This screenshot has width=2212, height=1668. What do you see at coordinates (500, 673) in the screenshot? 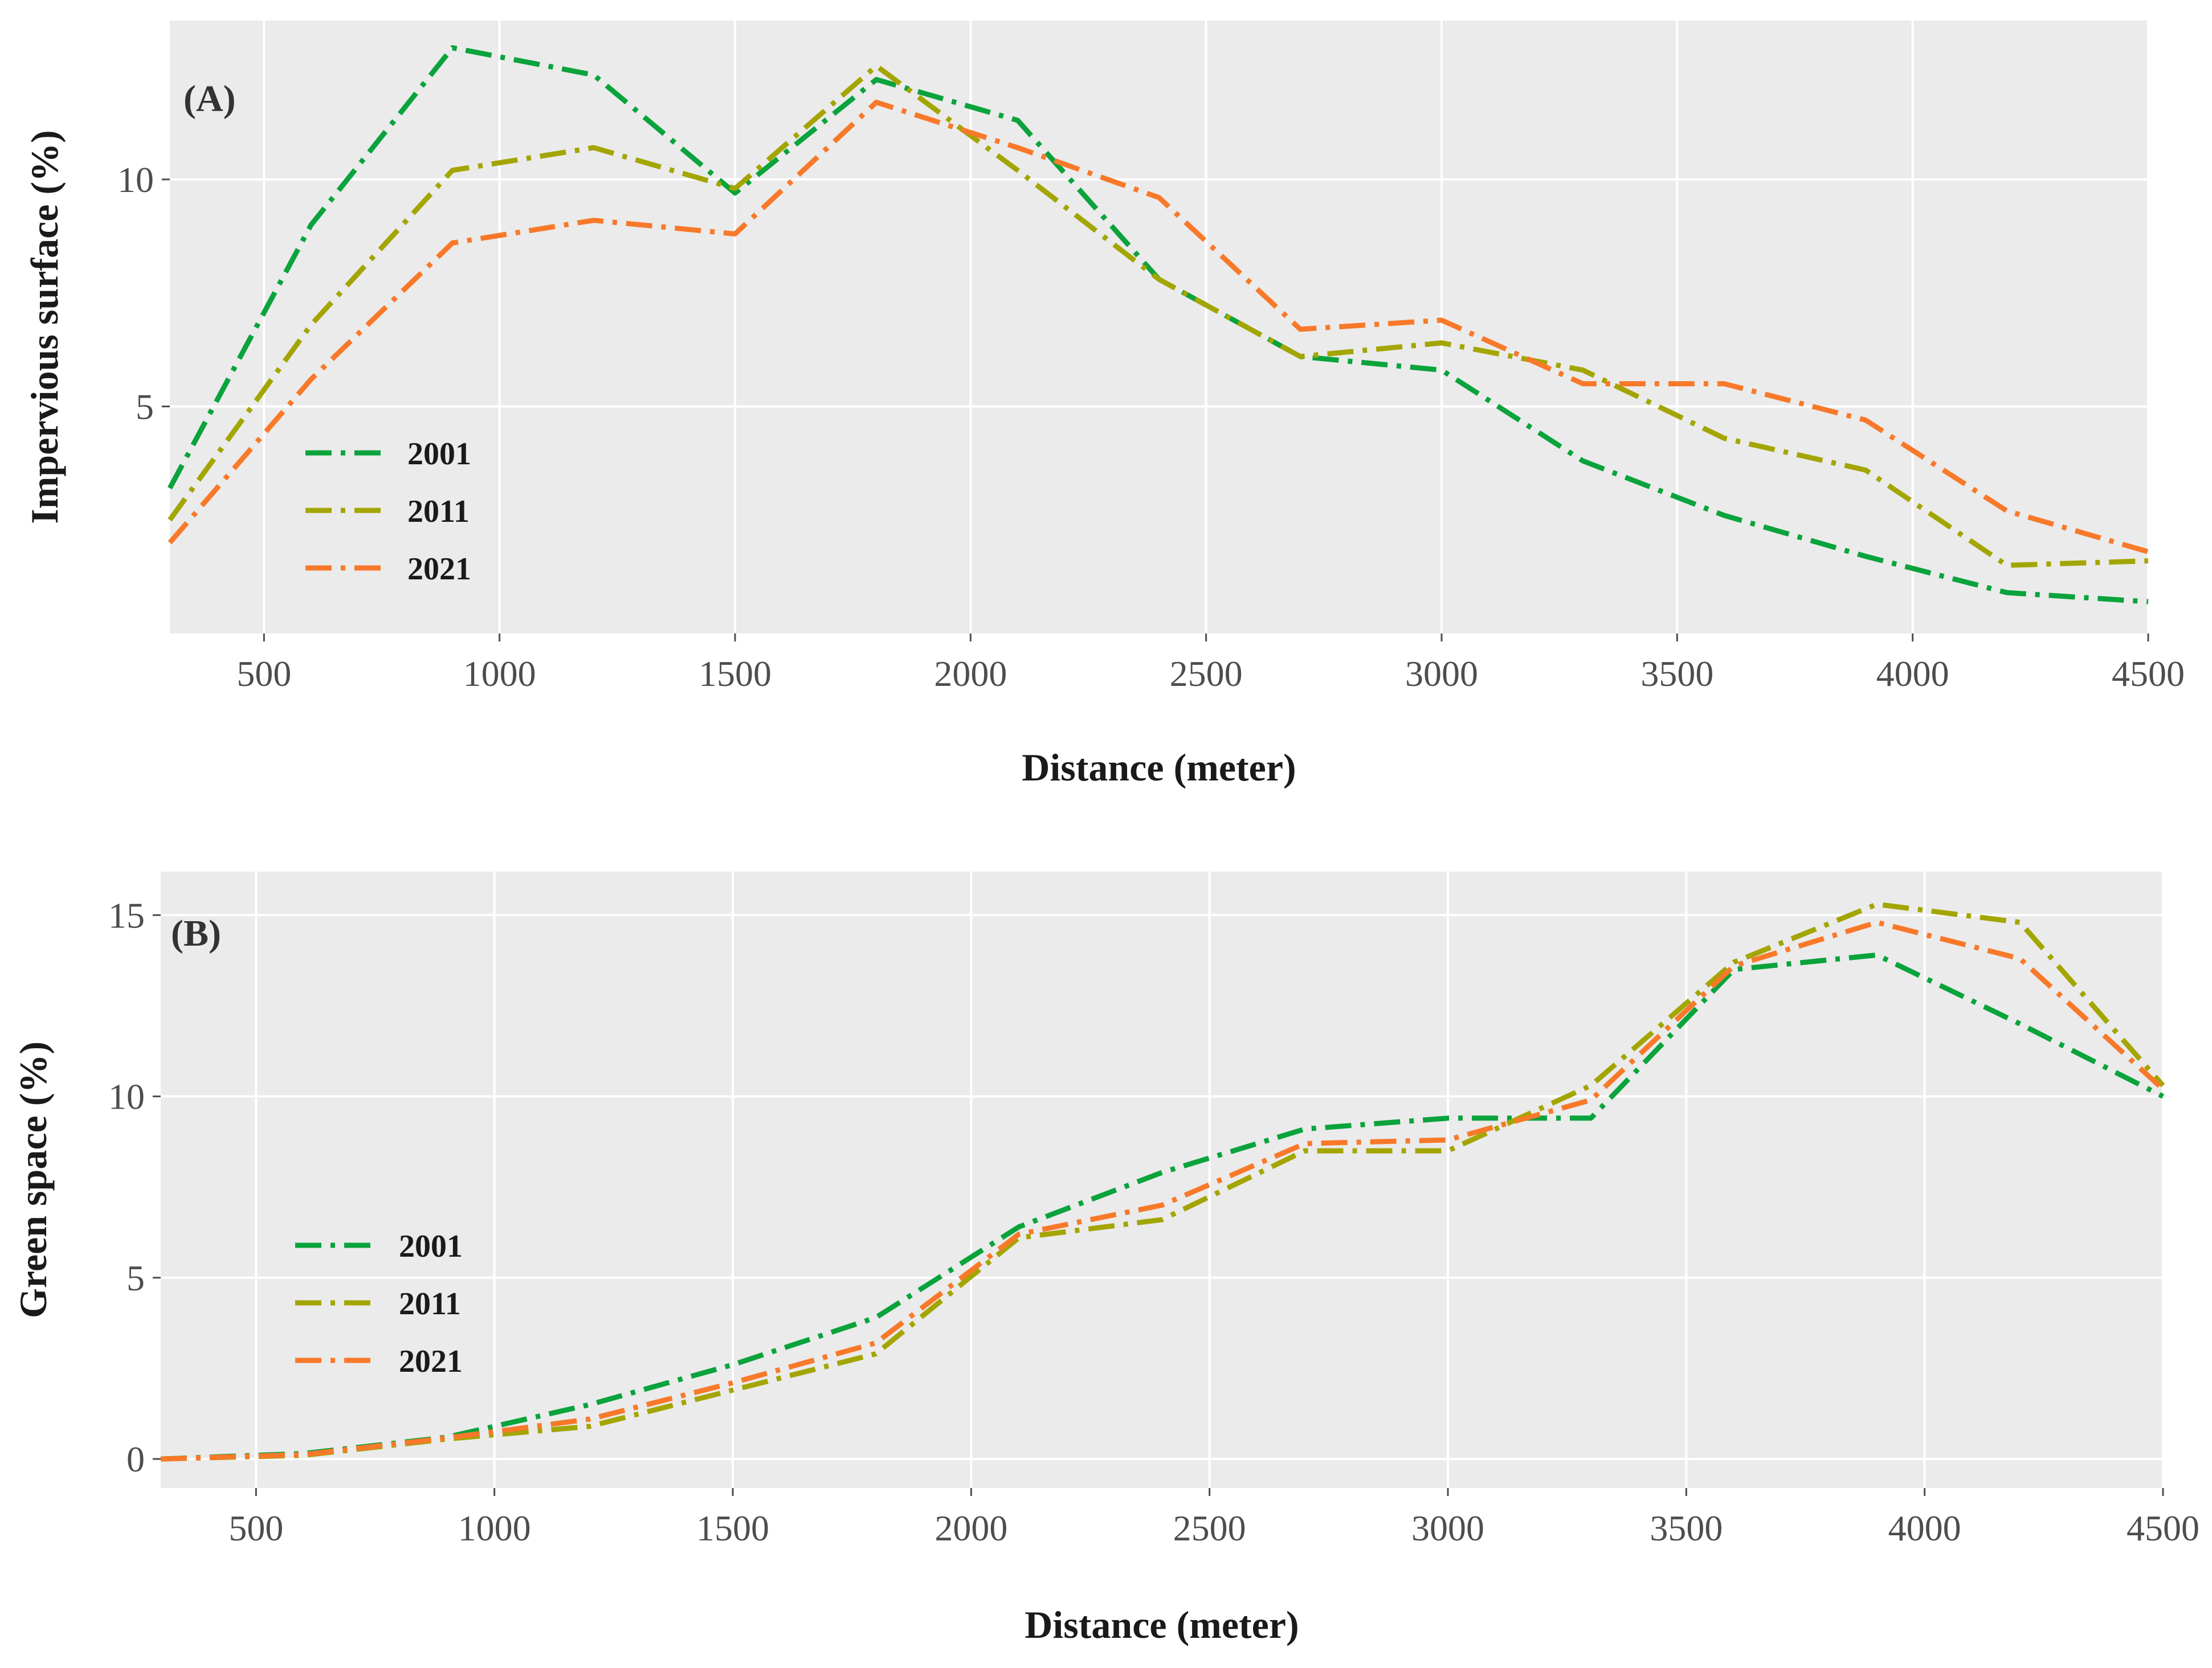
I see `panel-a-x-tick-label: 1000` at bounding box center [500, 673].